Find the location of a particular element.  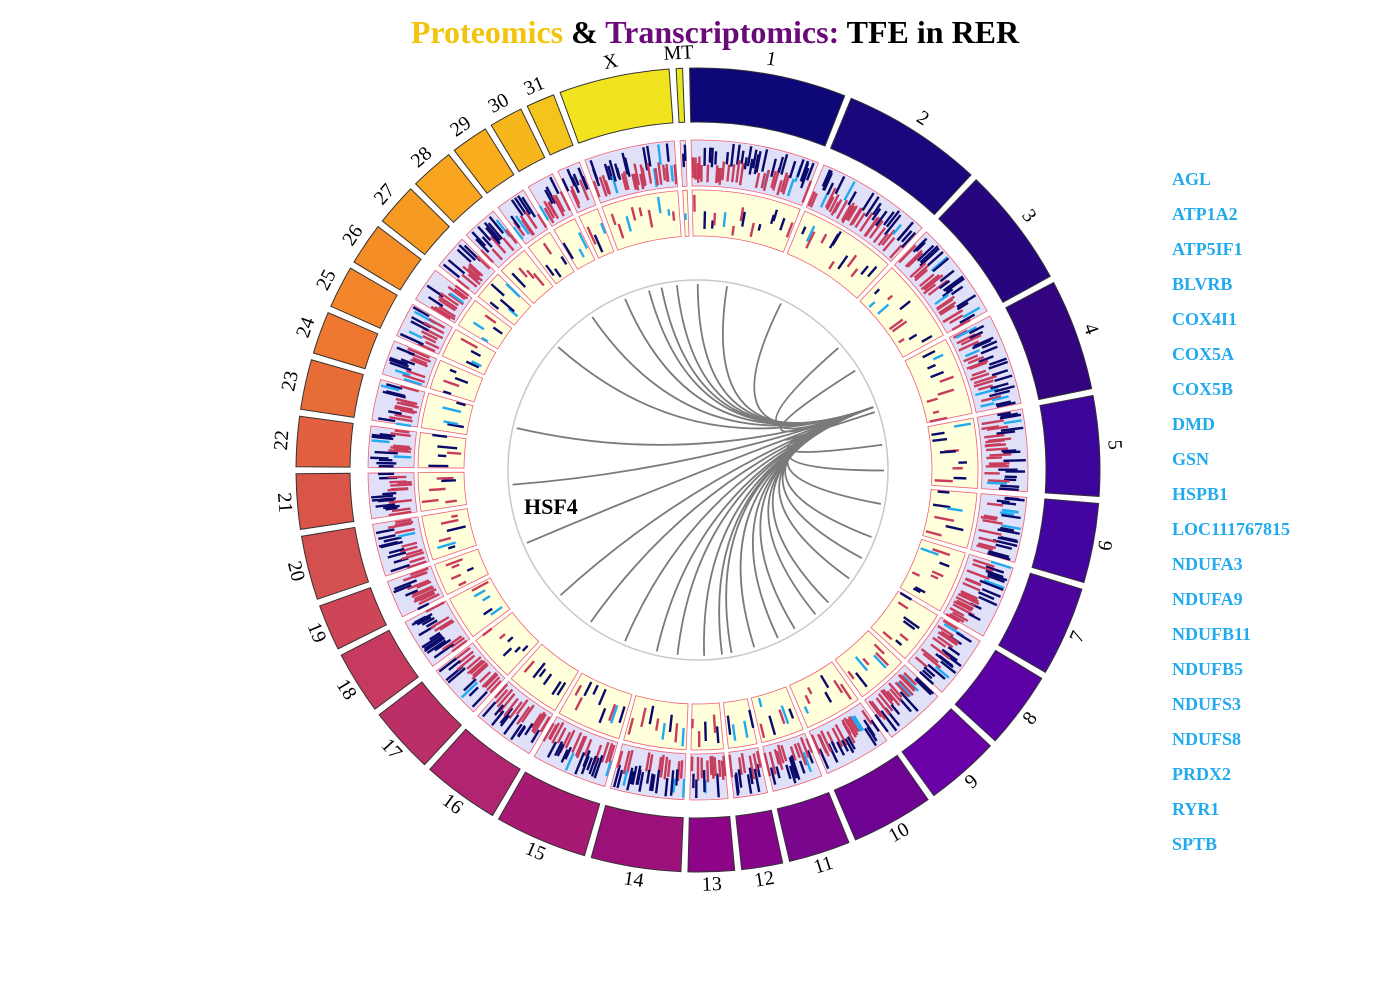

regulatory-links is located at coordinates (698, 470).